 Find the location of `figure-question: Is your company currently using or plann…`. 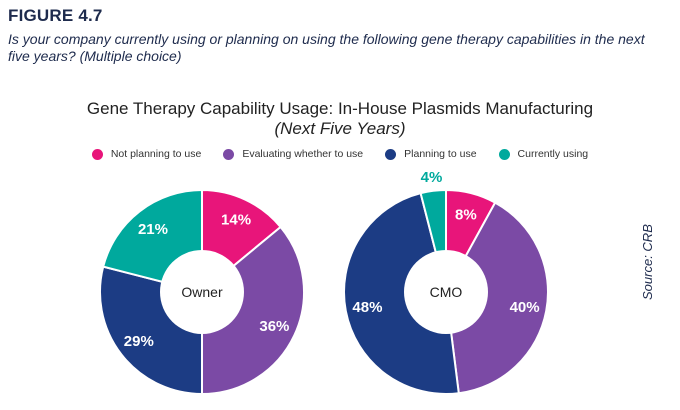

figure-question: Is your company currently using or plann… is located at coordinates (326, 47).